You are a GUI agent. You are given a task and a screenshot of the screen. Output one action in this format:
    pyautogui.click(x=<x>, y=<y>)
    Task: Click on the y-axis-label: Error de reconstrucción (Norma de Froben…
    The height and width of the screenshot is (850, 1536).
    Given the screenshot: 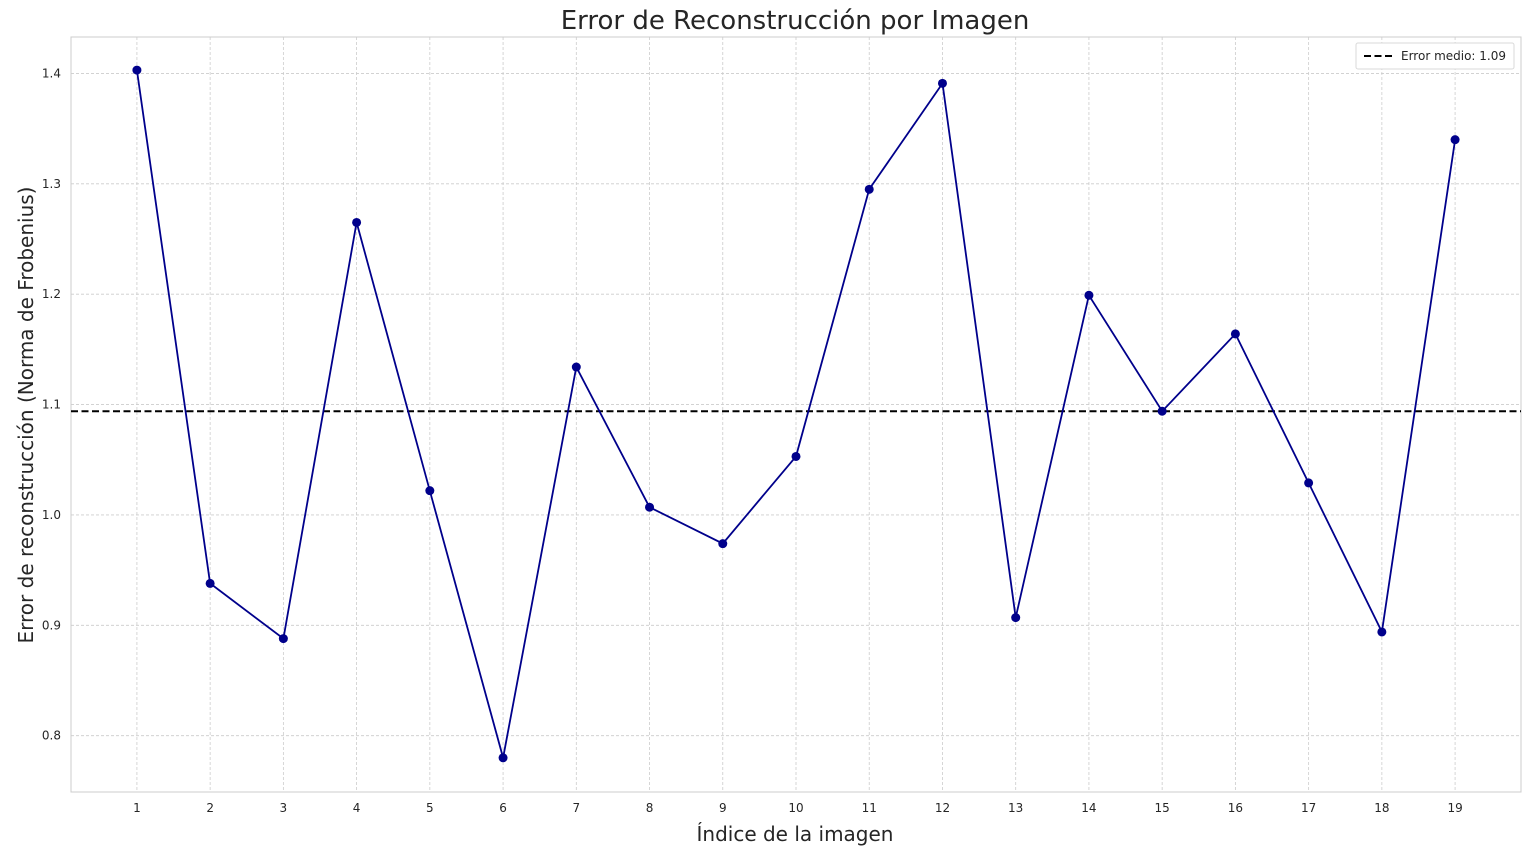 What is the action you would take?
    pyautogui.click(x=26, y=415)
    